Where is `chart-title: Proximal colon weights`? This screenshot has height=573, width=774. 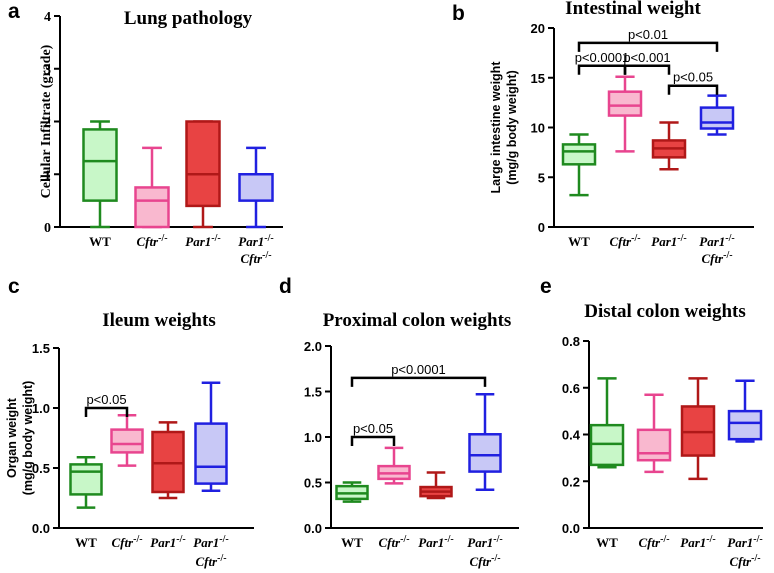 chart-title: Proximal colon weights is located at coordinates (417, 320).